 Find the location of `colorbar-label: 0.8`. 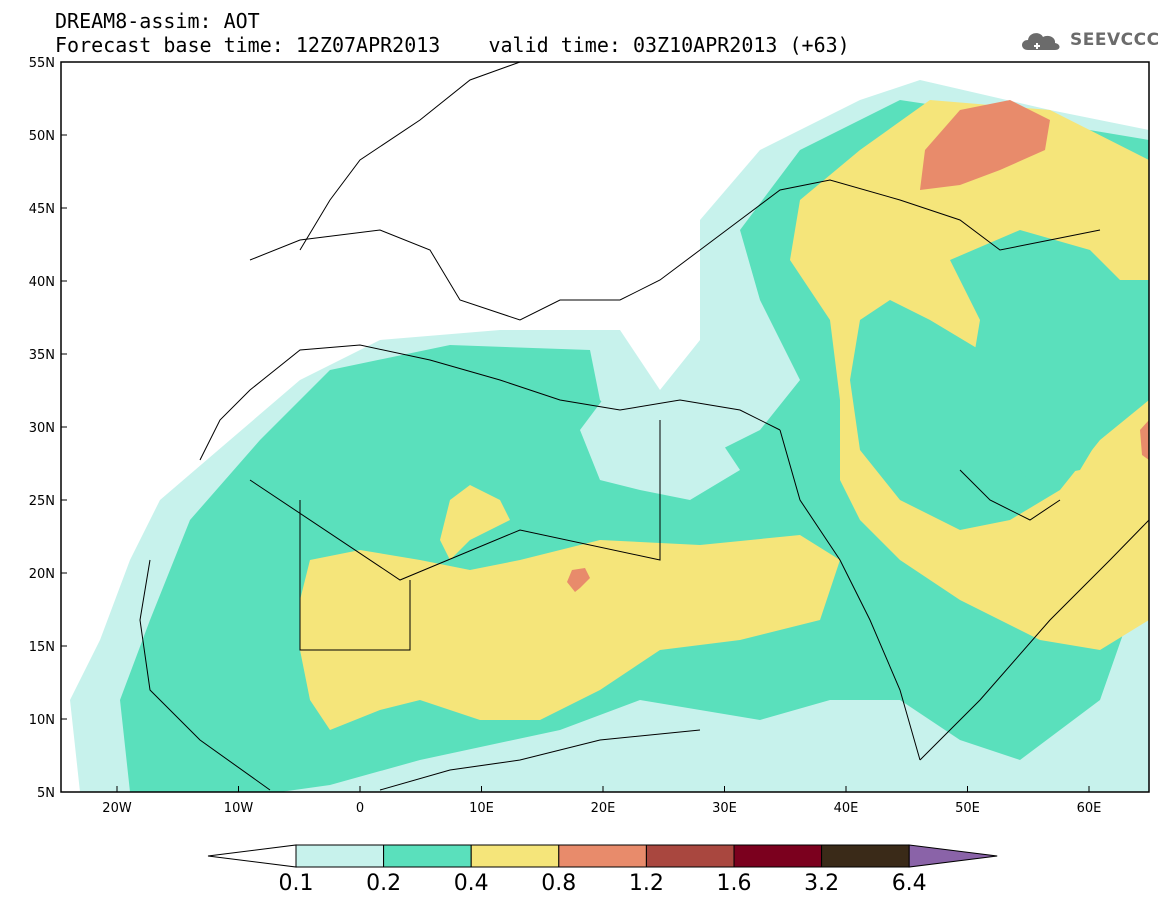

colorbar-label: 0.8 is located at coordinates (559, 883).